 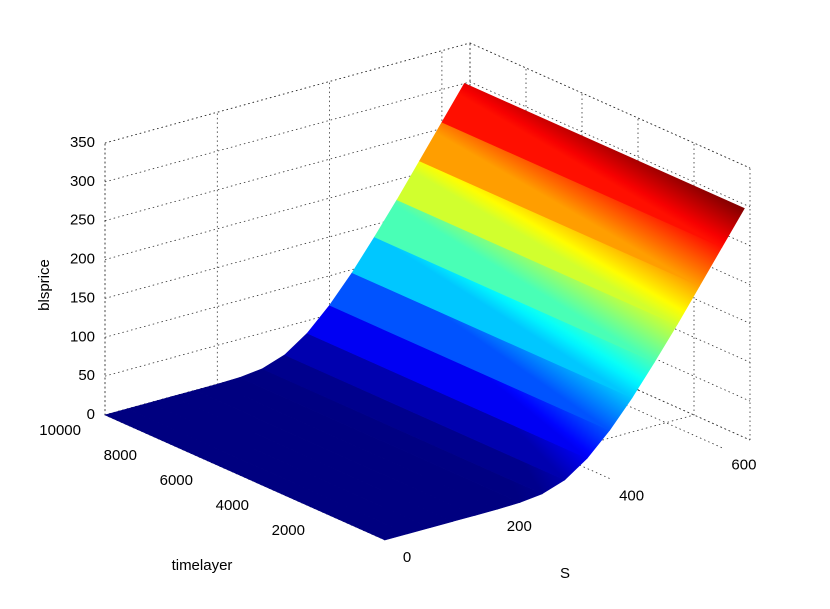 What do you see at coordinates (176, 480) in the screenshot?
I see `y-tick-label: 6000` at bounding box center [176, 480].